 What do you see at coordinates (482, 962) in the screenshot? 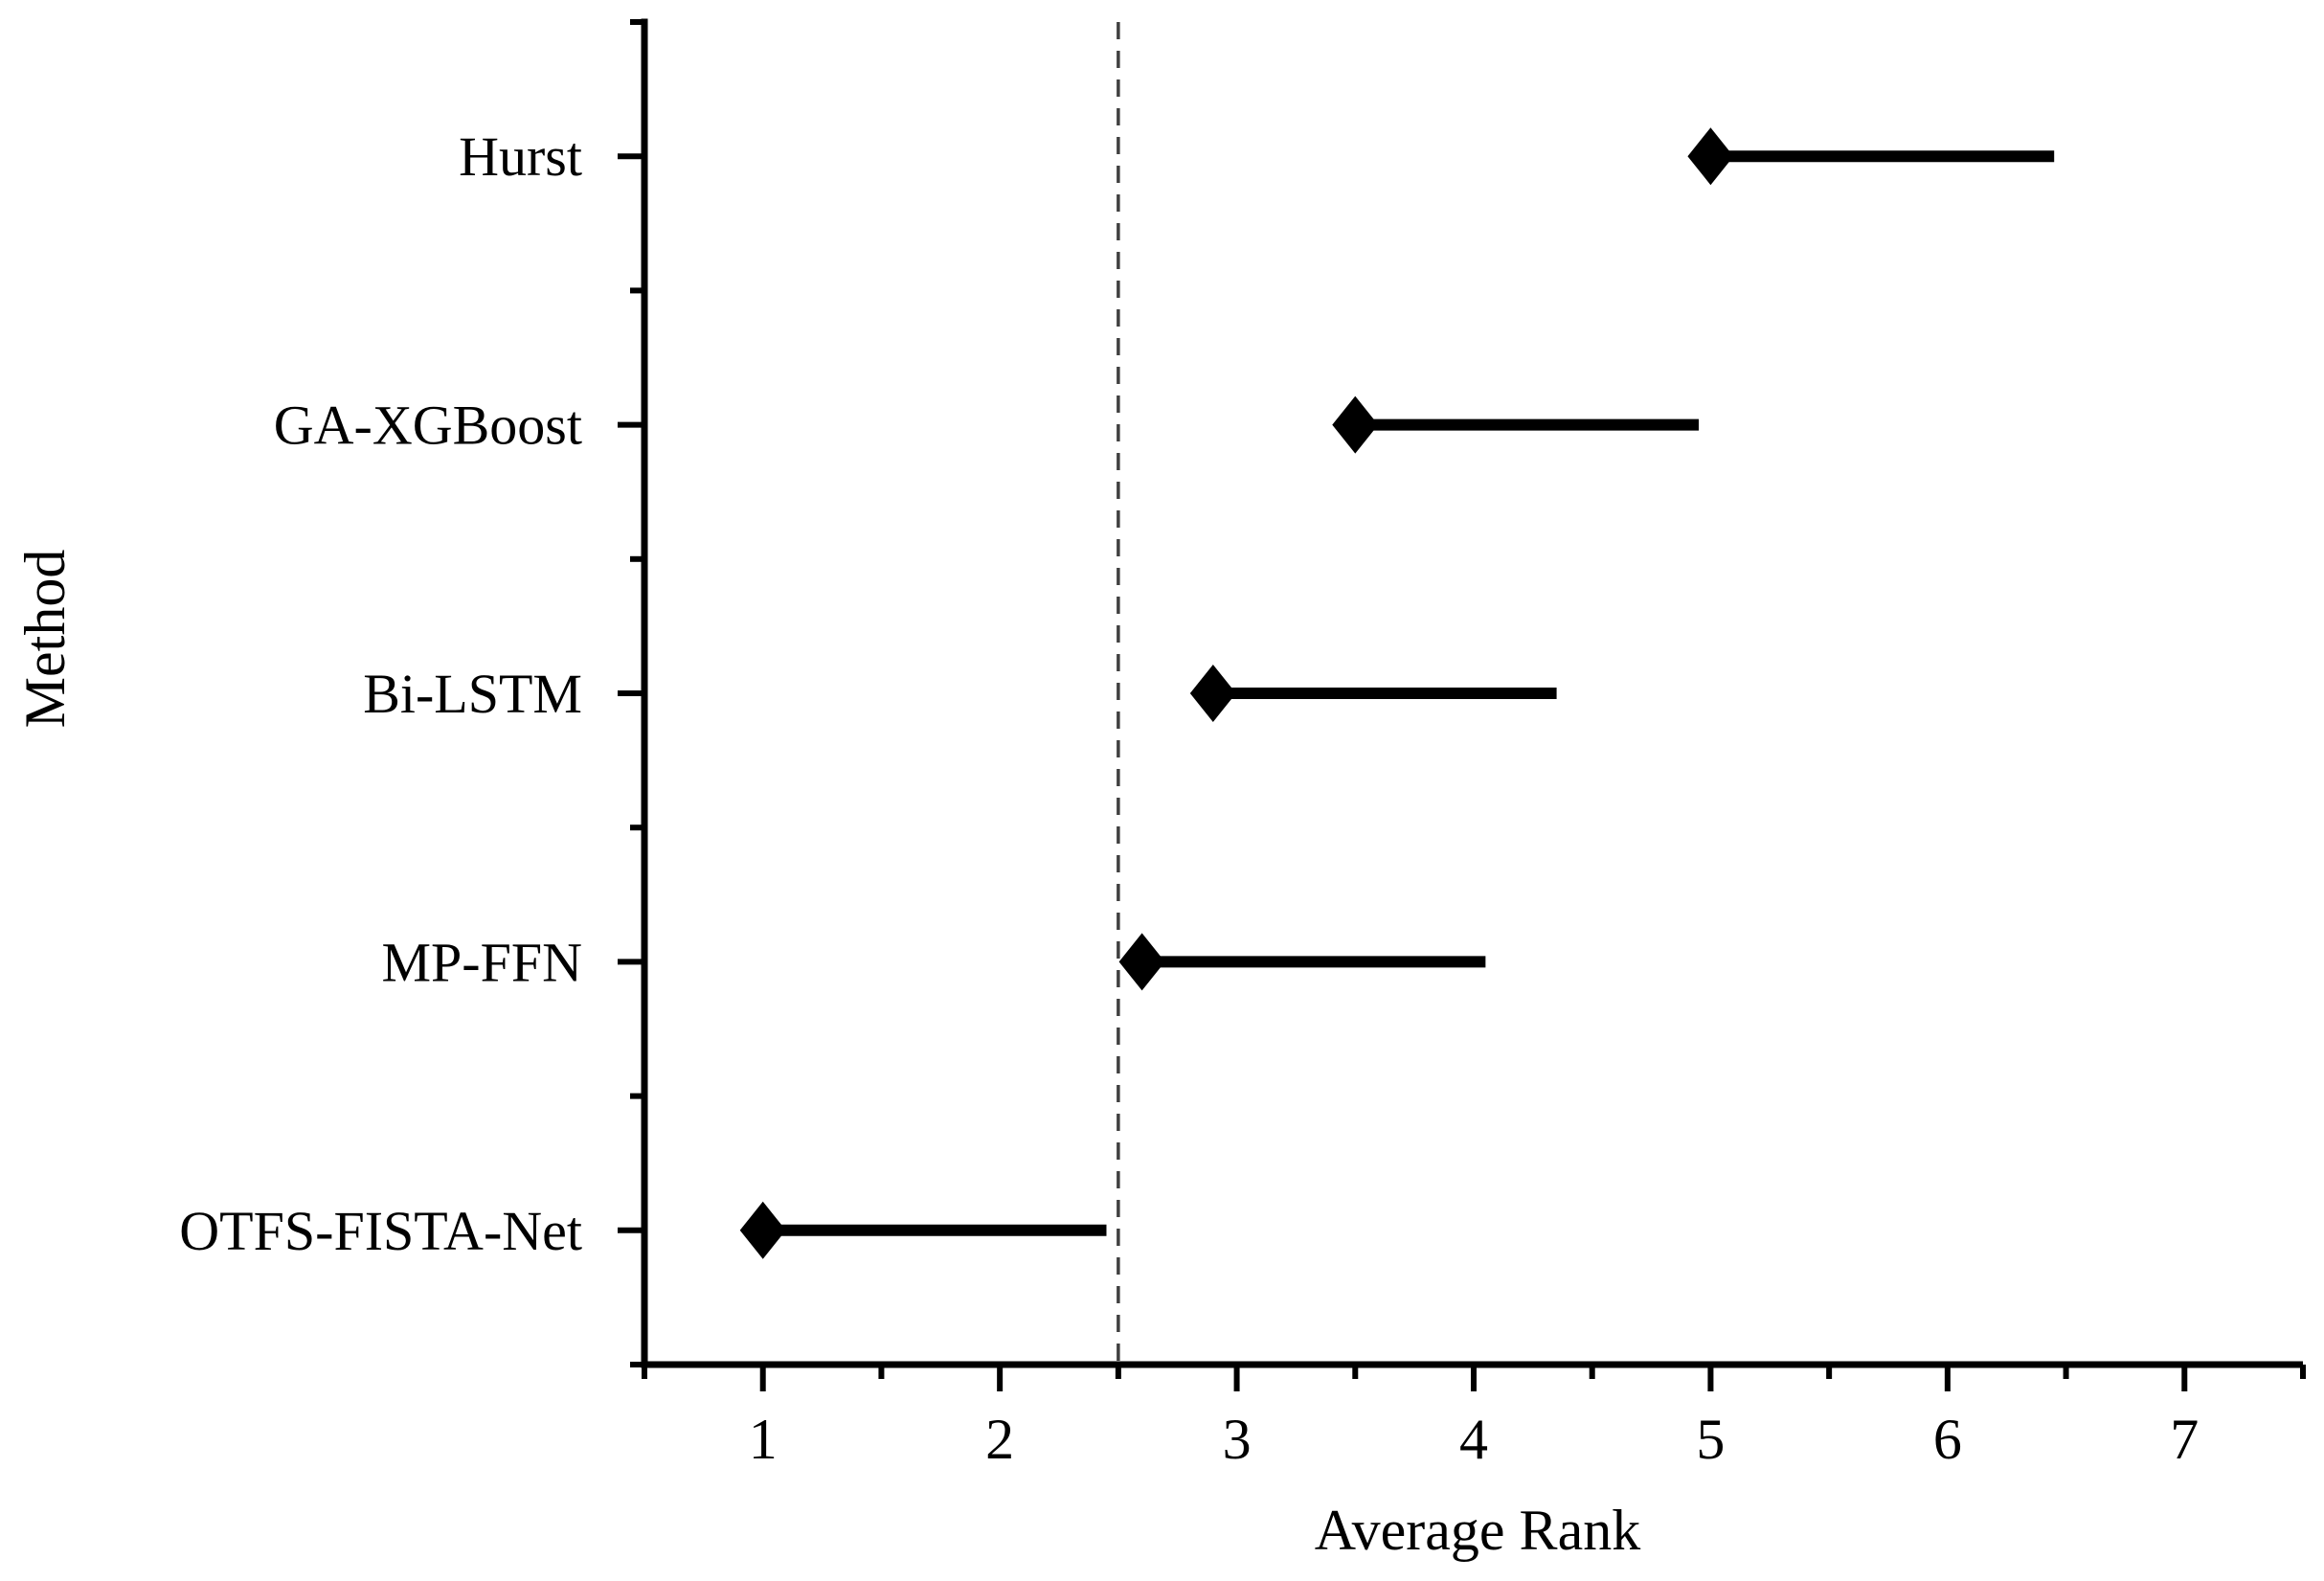
I see `y-category-label: MP-FFN` at bounding box center [482, 962].